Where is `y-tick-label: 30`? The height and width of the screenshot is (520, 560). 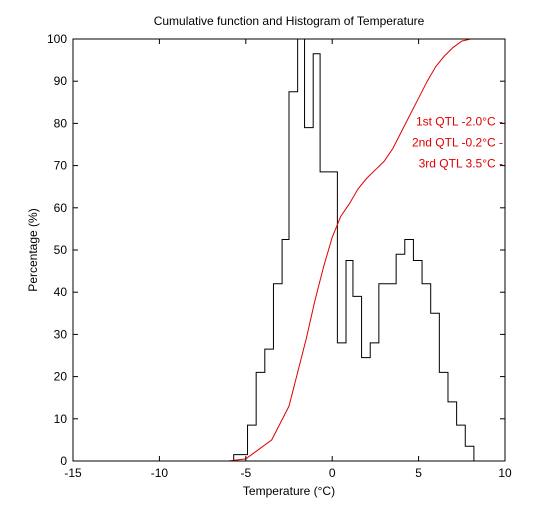 y-tick-label: 30 is located at coordinates (61, 334).